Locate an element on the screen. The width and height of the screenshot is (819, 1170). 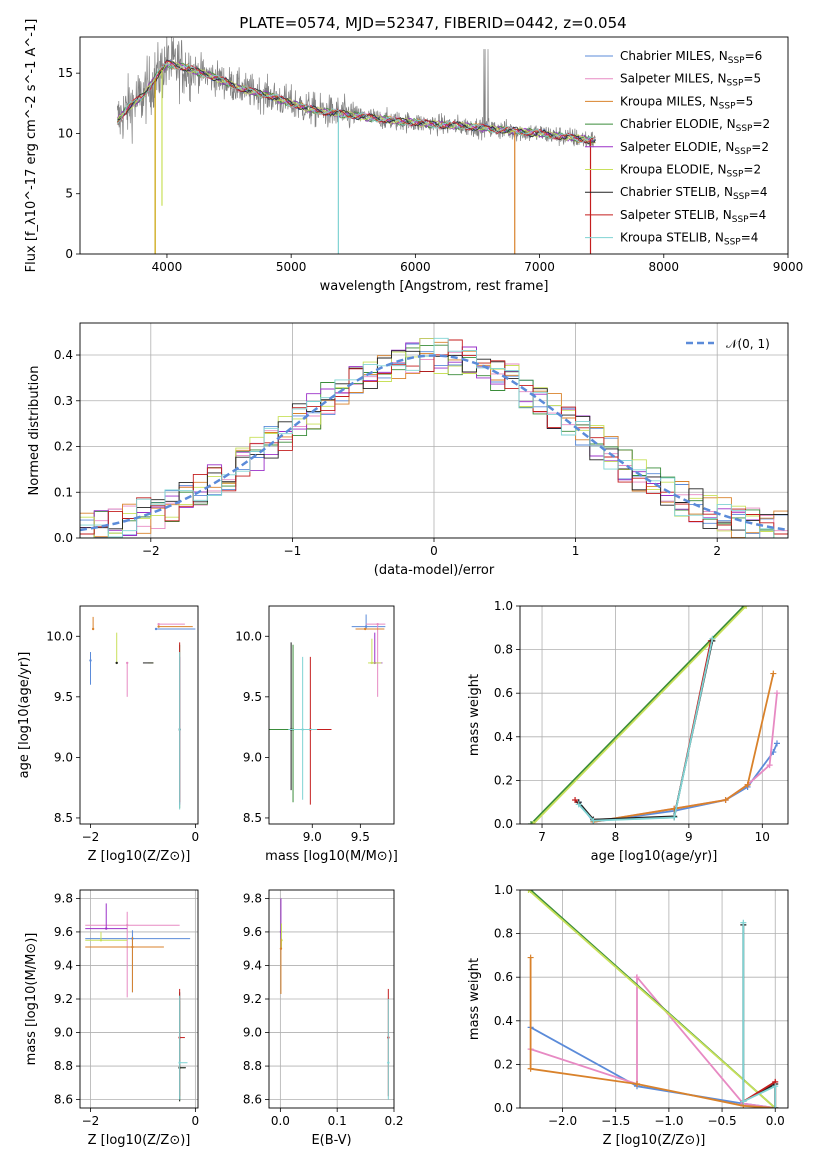
x-tick-label: 9 is located at coordinates (689, 837).